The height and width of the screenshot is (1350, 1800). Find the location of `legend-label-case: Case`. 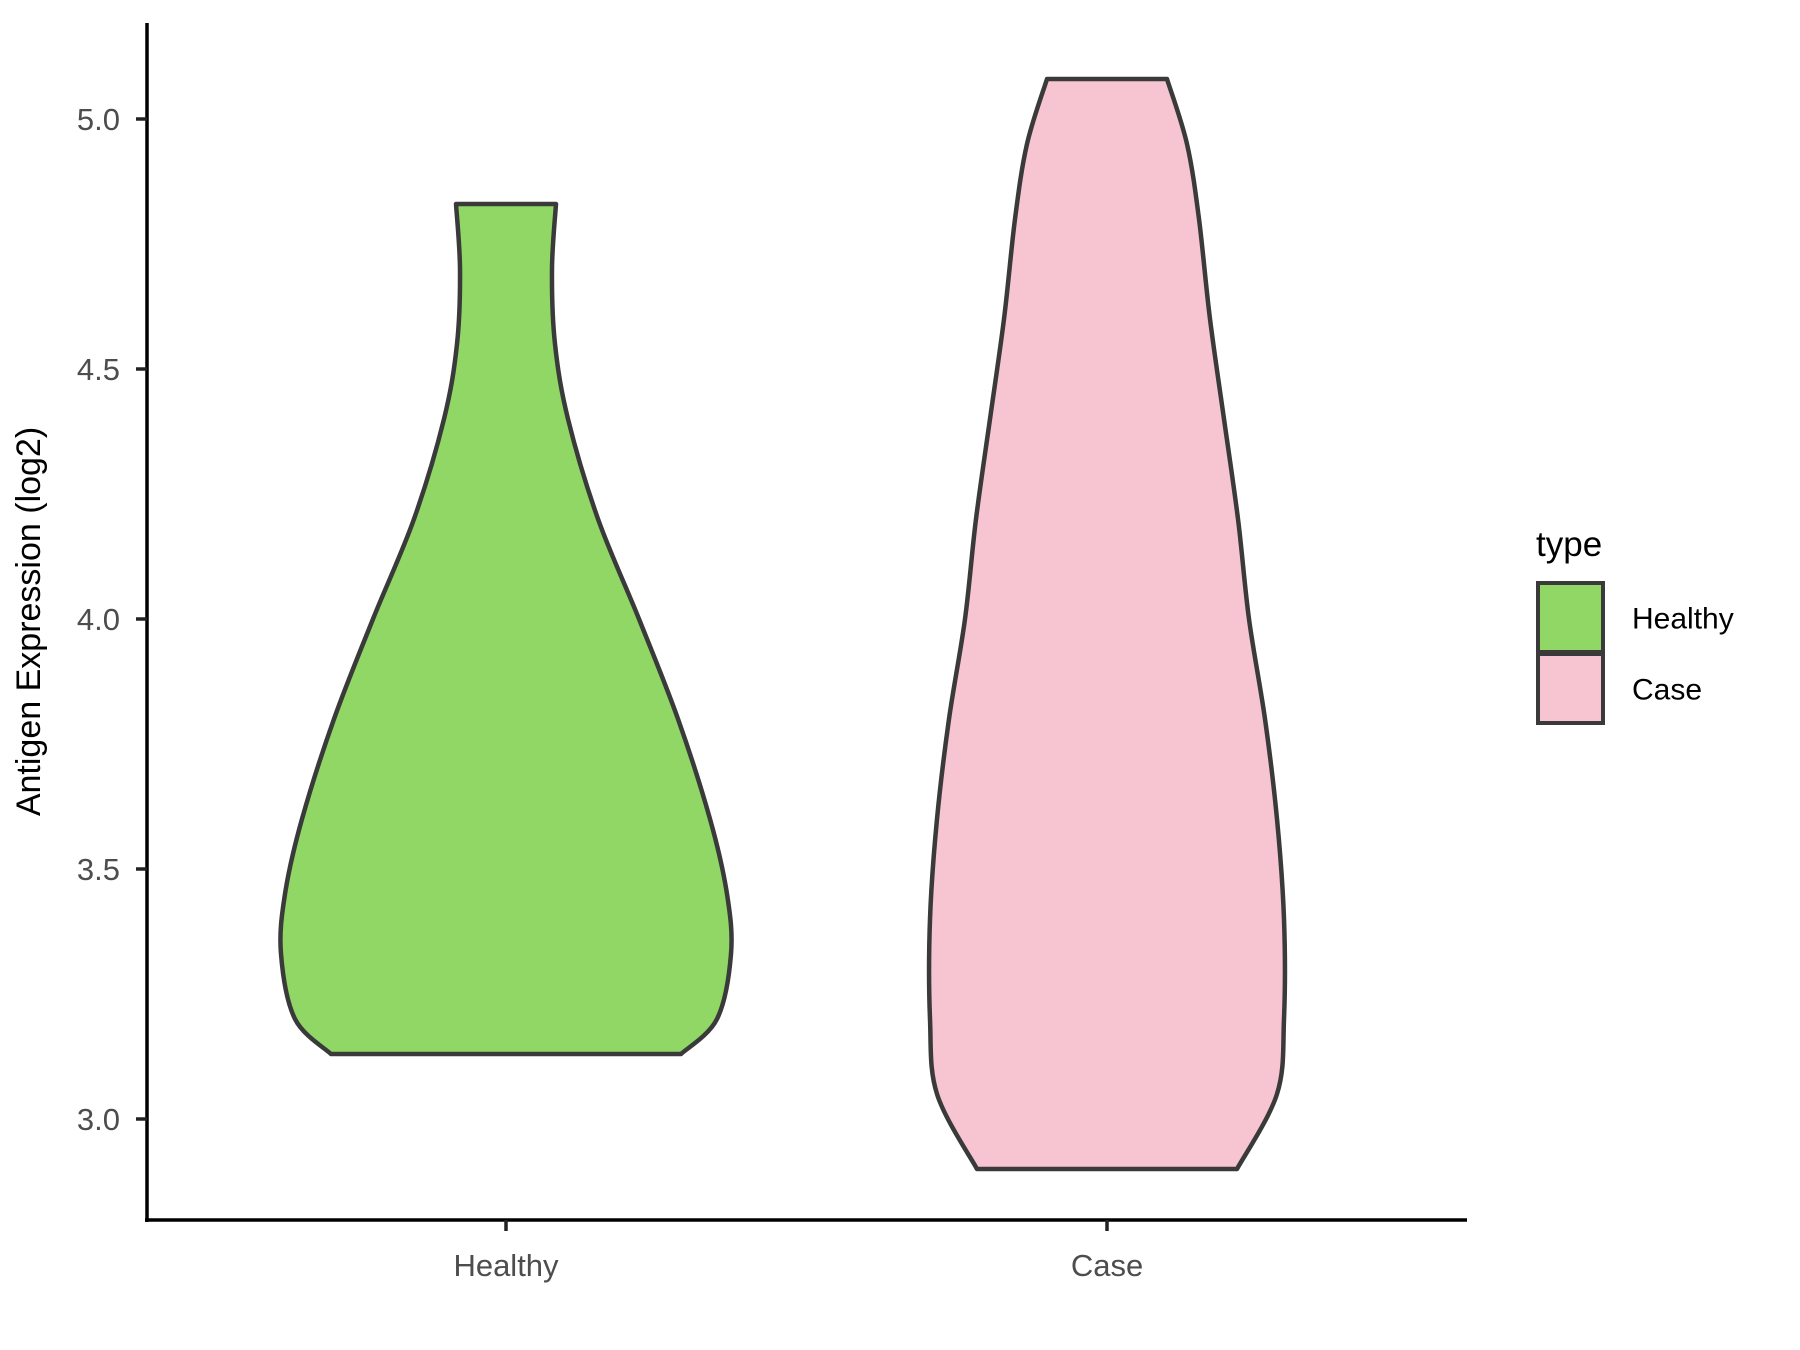

legend-label-case: Case is located at coordinates (1667, 690).